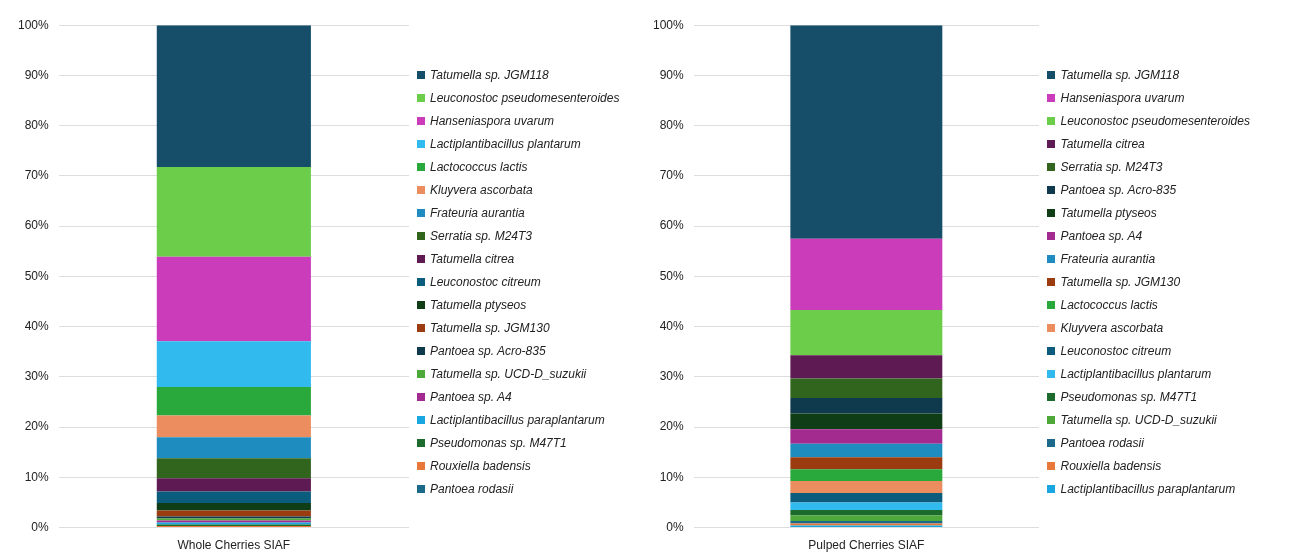 This screenshot has width=1289, height=560. What do you see at coordinates (866, 545) in the screenshot?
I see `x-tick-label: Pulped Cherries SIAF` at bounding box center [866, 545].